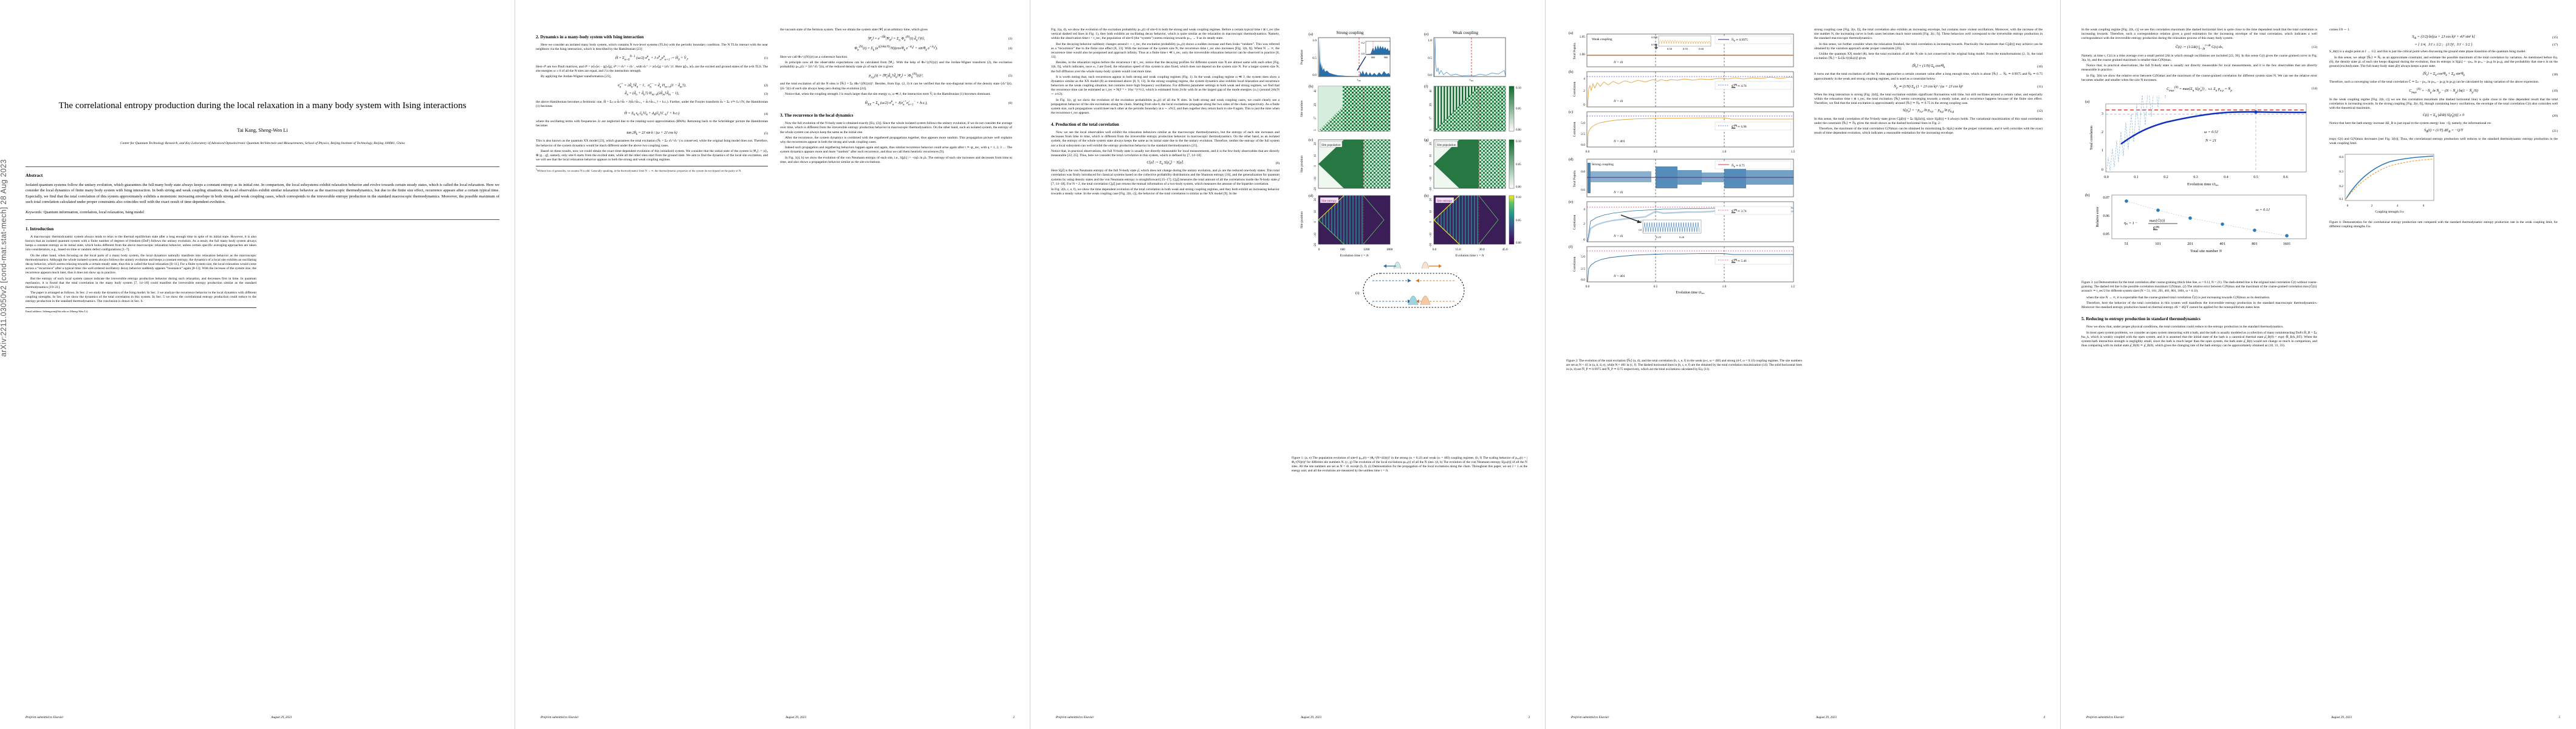 This screenshot has width=2576, height=729. What do you see at coordinates (1571, 159) in the screenshot?
I see `svg-text: (d)` at bounding box center [1571, 159].